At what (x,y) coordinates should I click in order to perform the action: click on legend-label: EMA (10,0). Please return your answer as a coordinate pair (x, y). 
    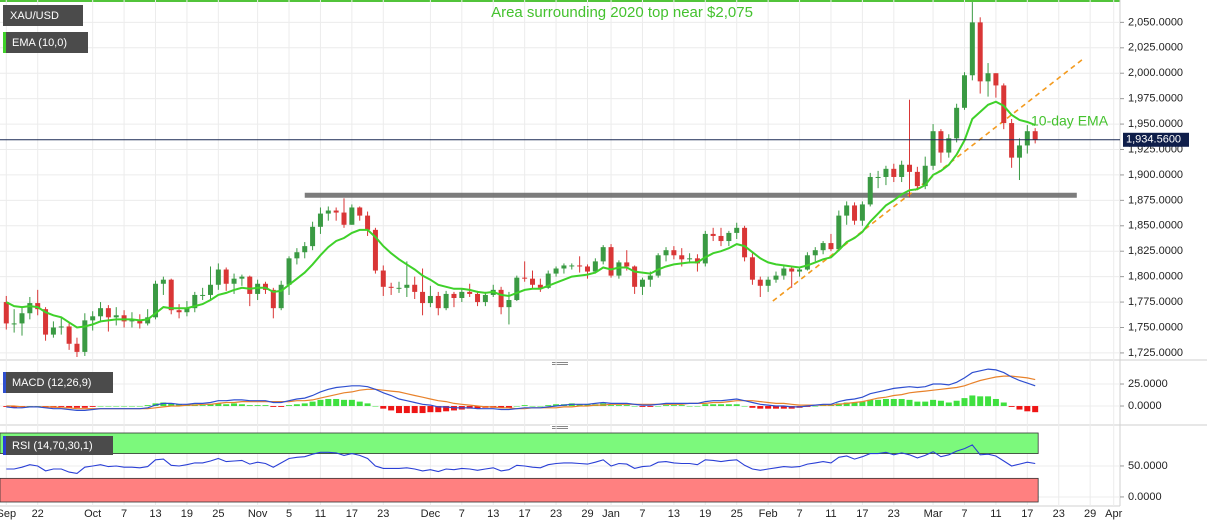
    Looking at the image, I should click on (39, 43).